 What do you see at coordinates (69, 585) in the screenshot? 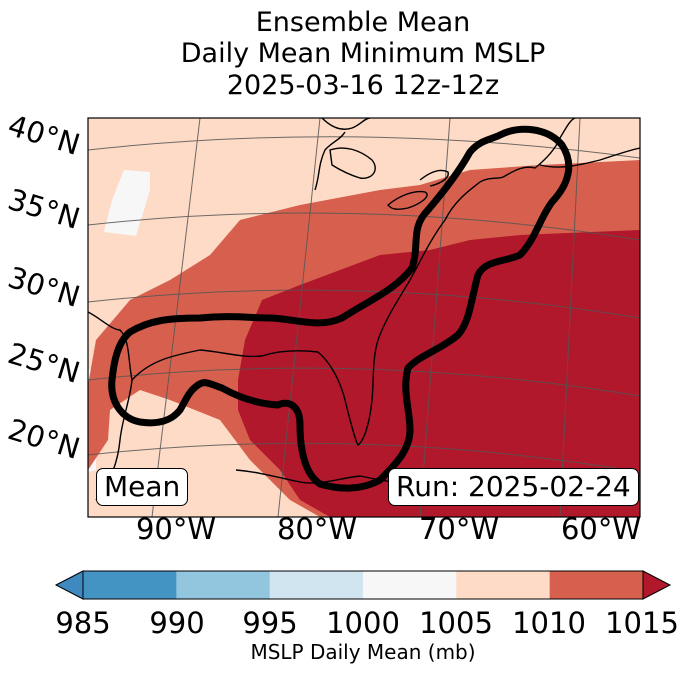
I see `colorbar-extend-low` at bounding box center [69, 585].